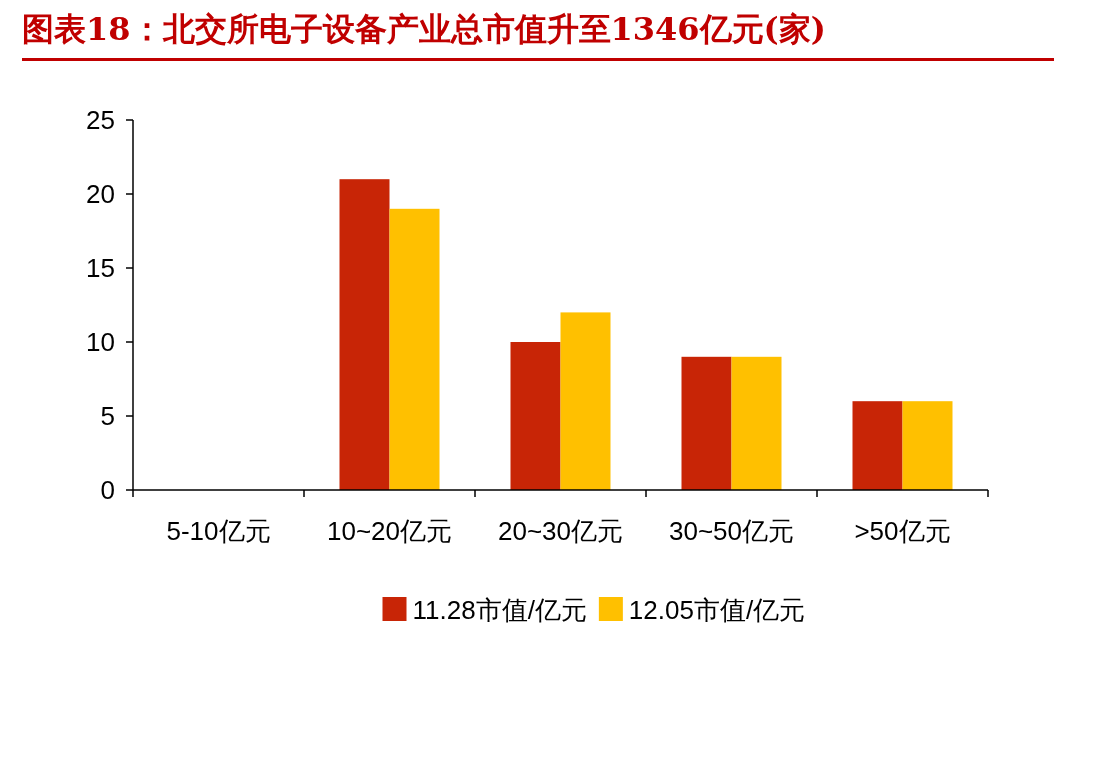  I want to click on y-tick-label: 15, so click(100, 268).